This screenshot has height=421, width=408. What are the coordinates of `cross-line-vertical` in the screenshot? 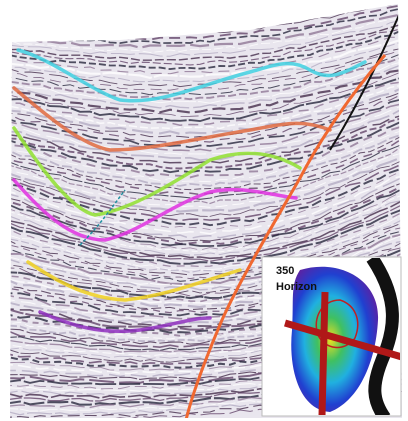 It's located at (323, 353).